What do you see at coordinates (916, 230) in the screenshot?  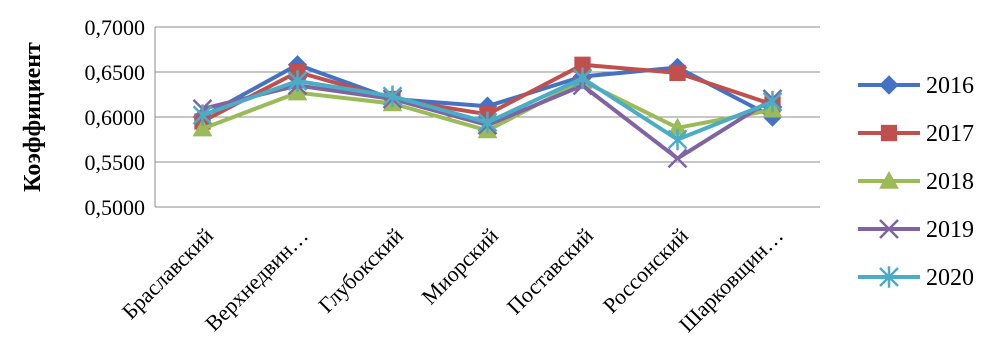 I see `legend-item-2019: 2019` at bounding box center [916, 230].